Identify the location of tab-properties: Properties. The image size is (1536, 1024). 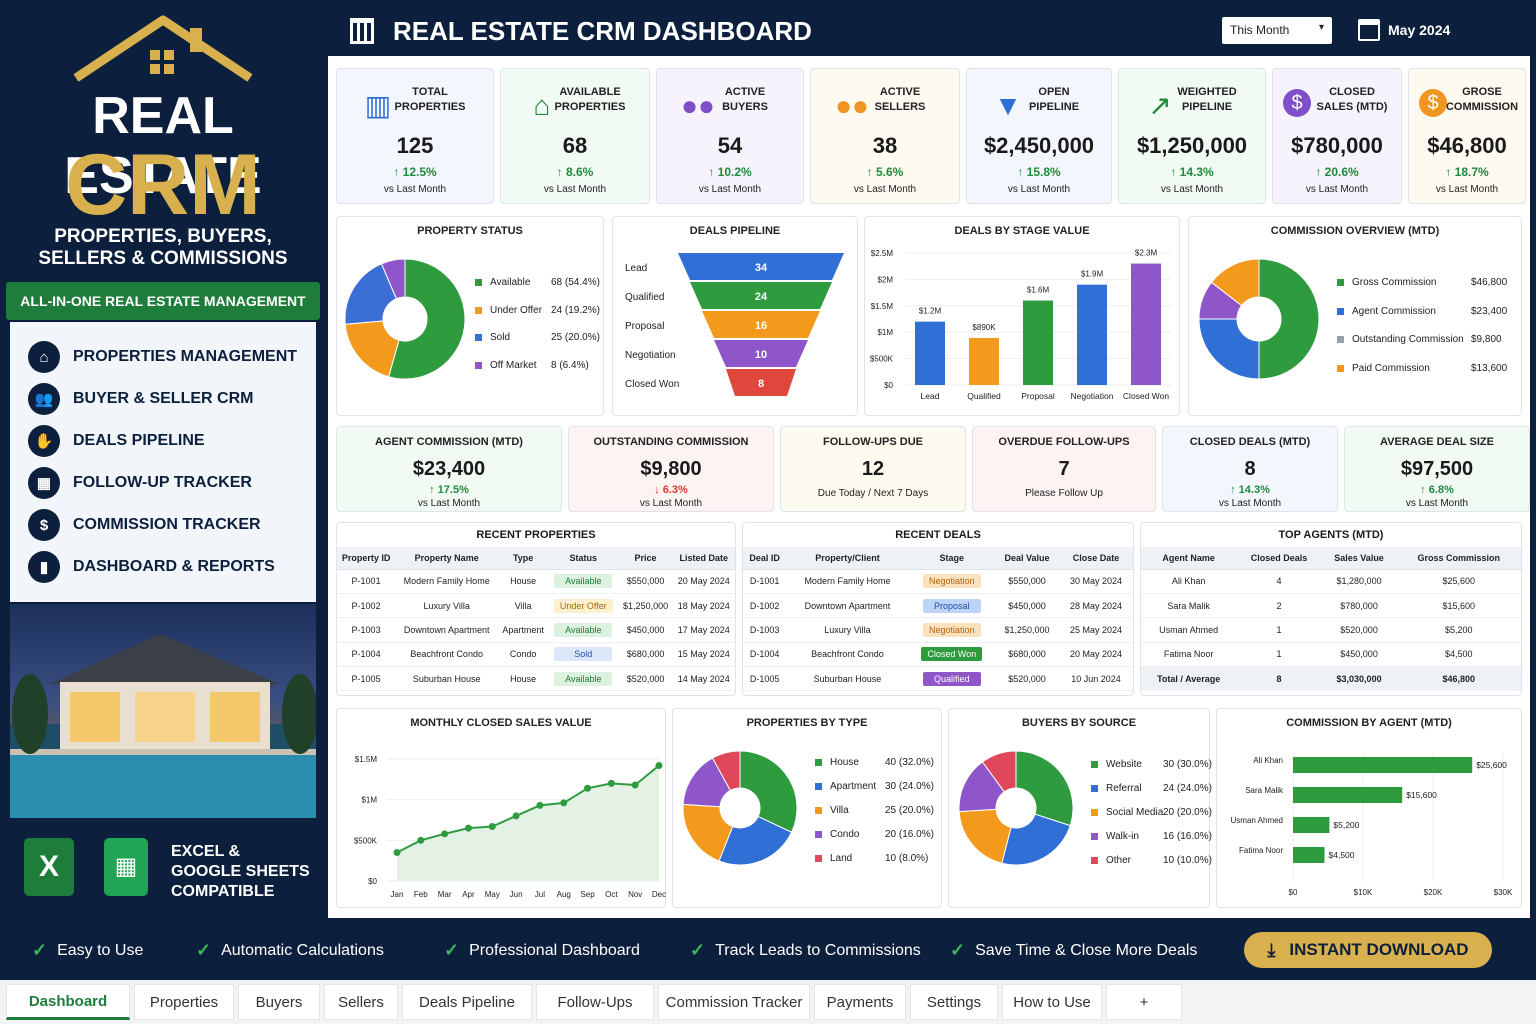
(184, 1002).